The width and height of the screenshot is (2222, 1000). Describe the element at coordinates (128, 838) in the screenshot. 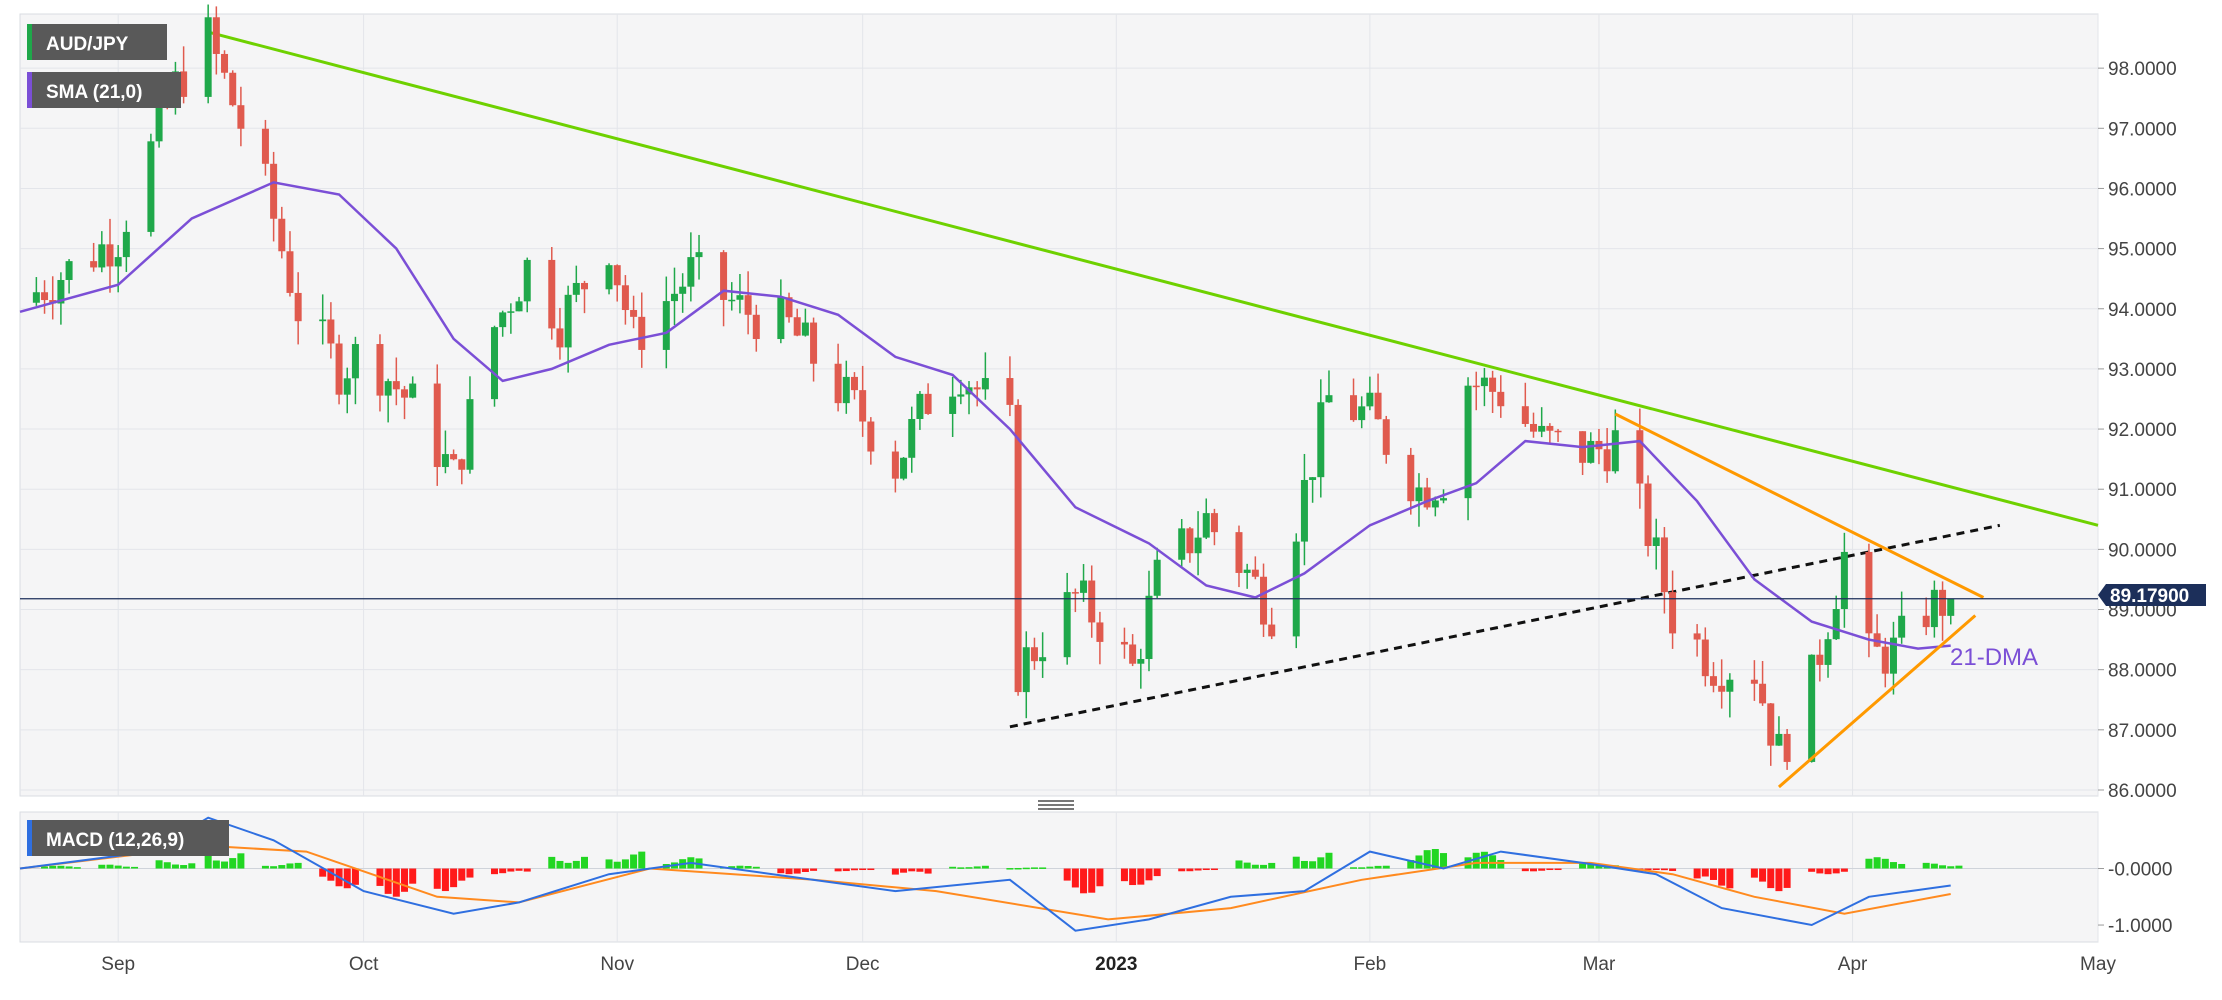

I see `macd-legend: MACD (12,26,9)` at that location.